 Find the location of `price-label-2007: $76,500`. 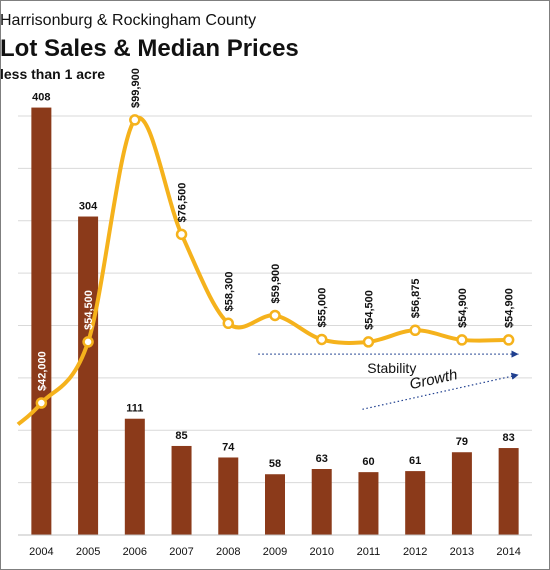

price-label-2007: $76,500 is located at coordinates (183, 203).